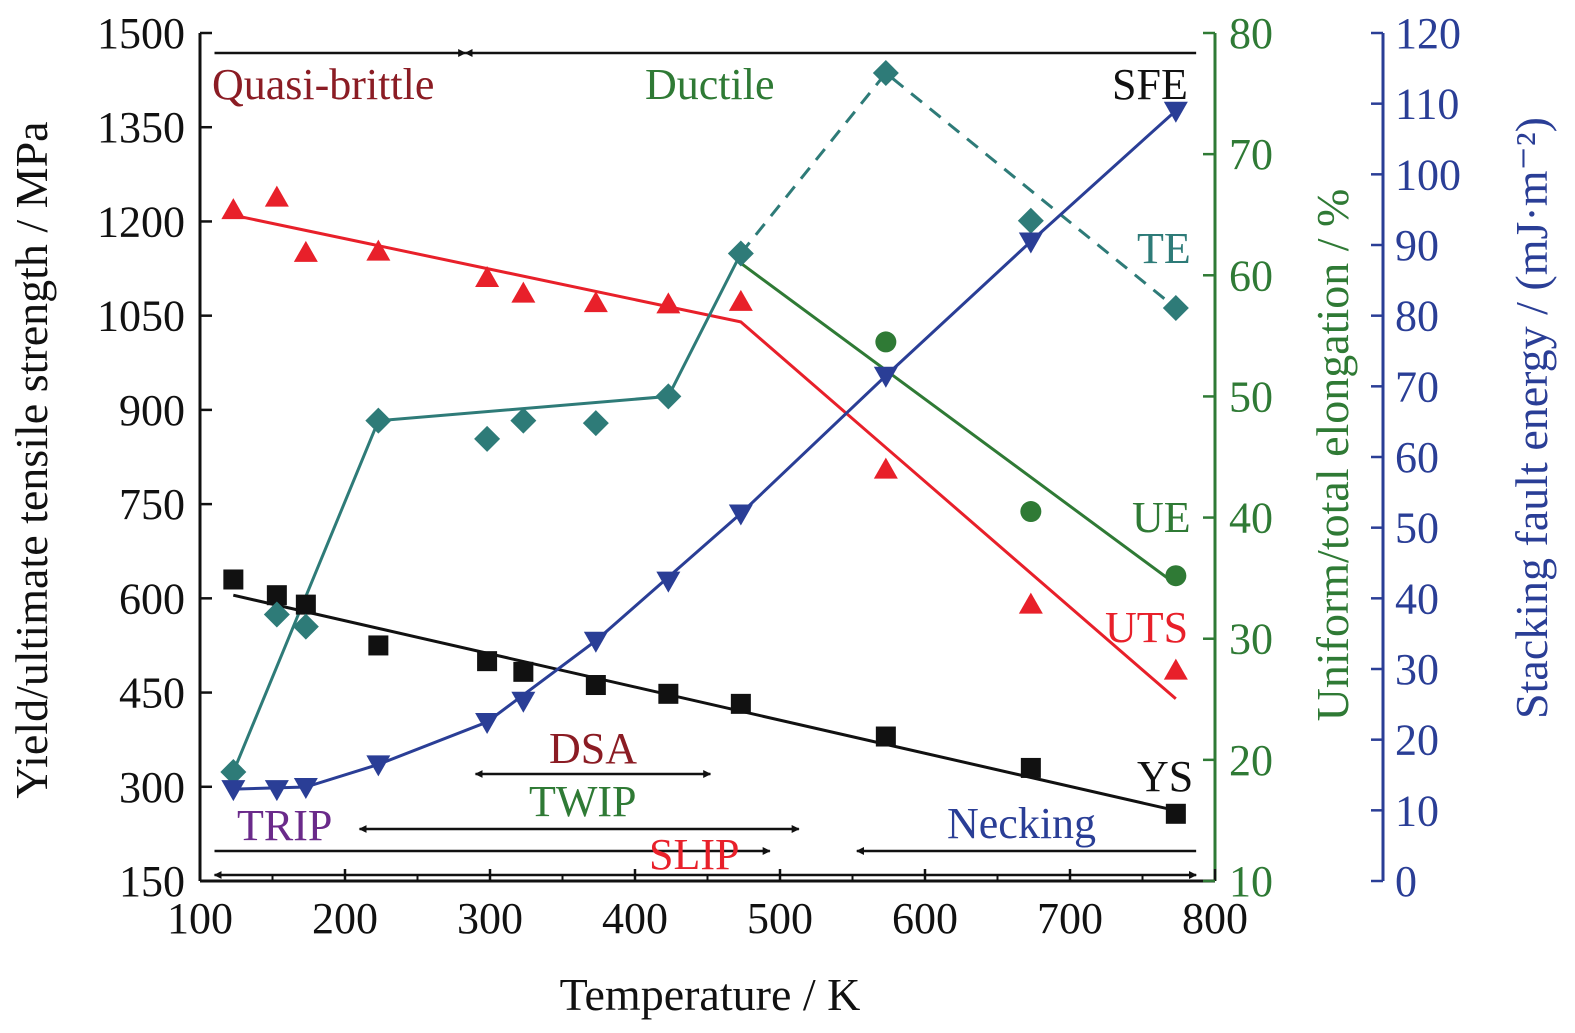 The width and height of the screenshot is (1575, 1033). Describe the element at coordinates (1251, 760) in the screenshot. I see `y-right1-tick-label: 20` at that location.